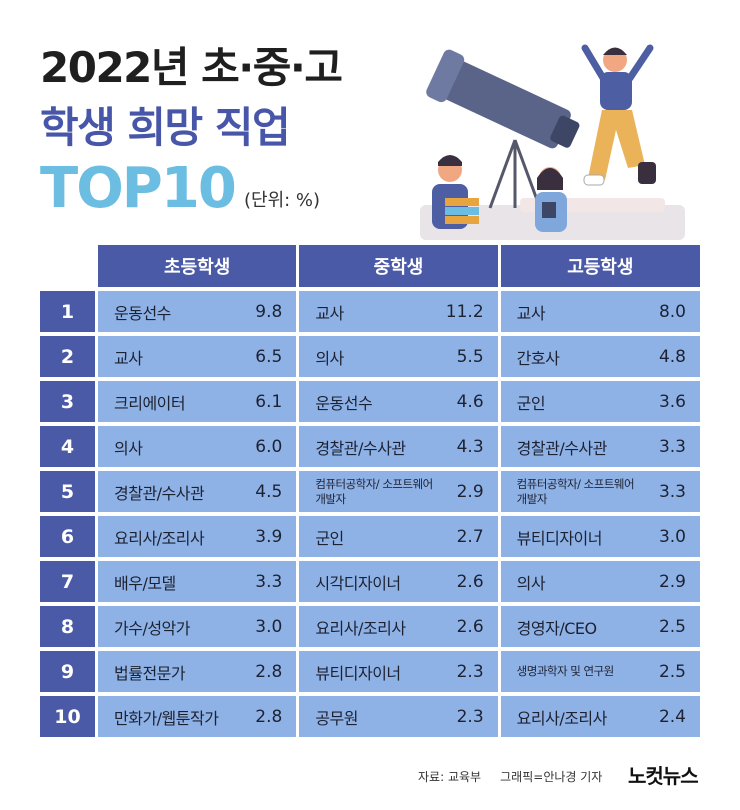  Describe the element at coordinates (67, 626) in the screenshot. I see `rank-cell: 8` at that location.